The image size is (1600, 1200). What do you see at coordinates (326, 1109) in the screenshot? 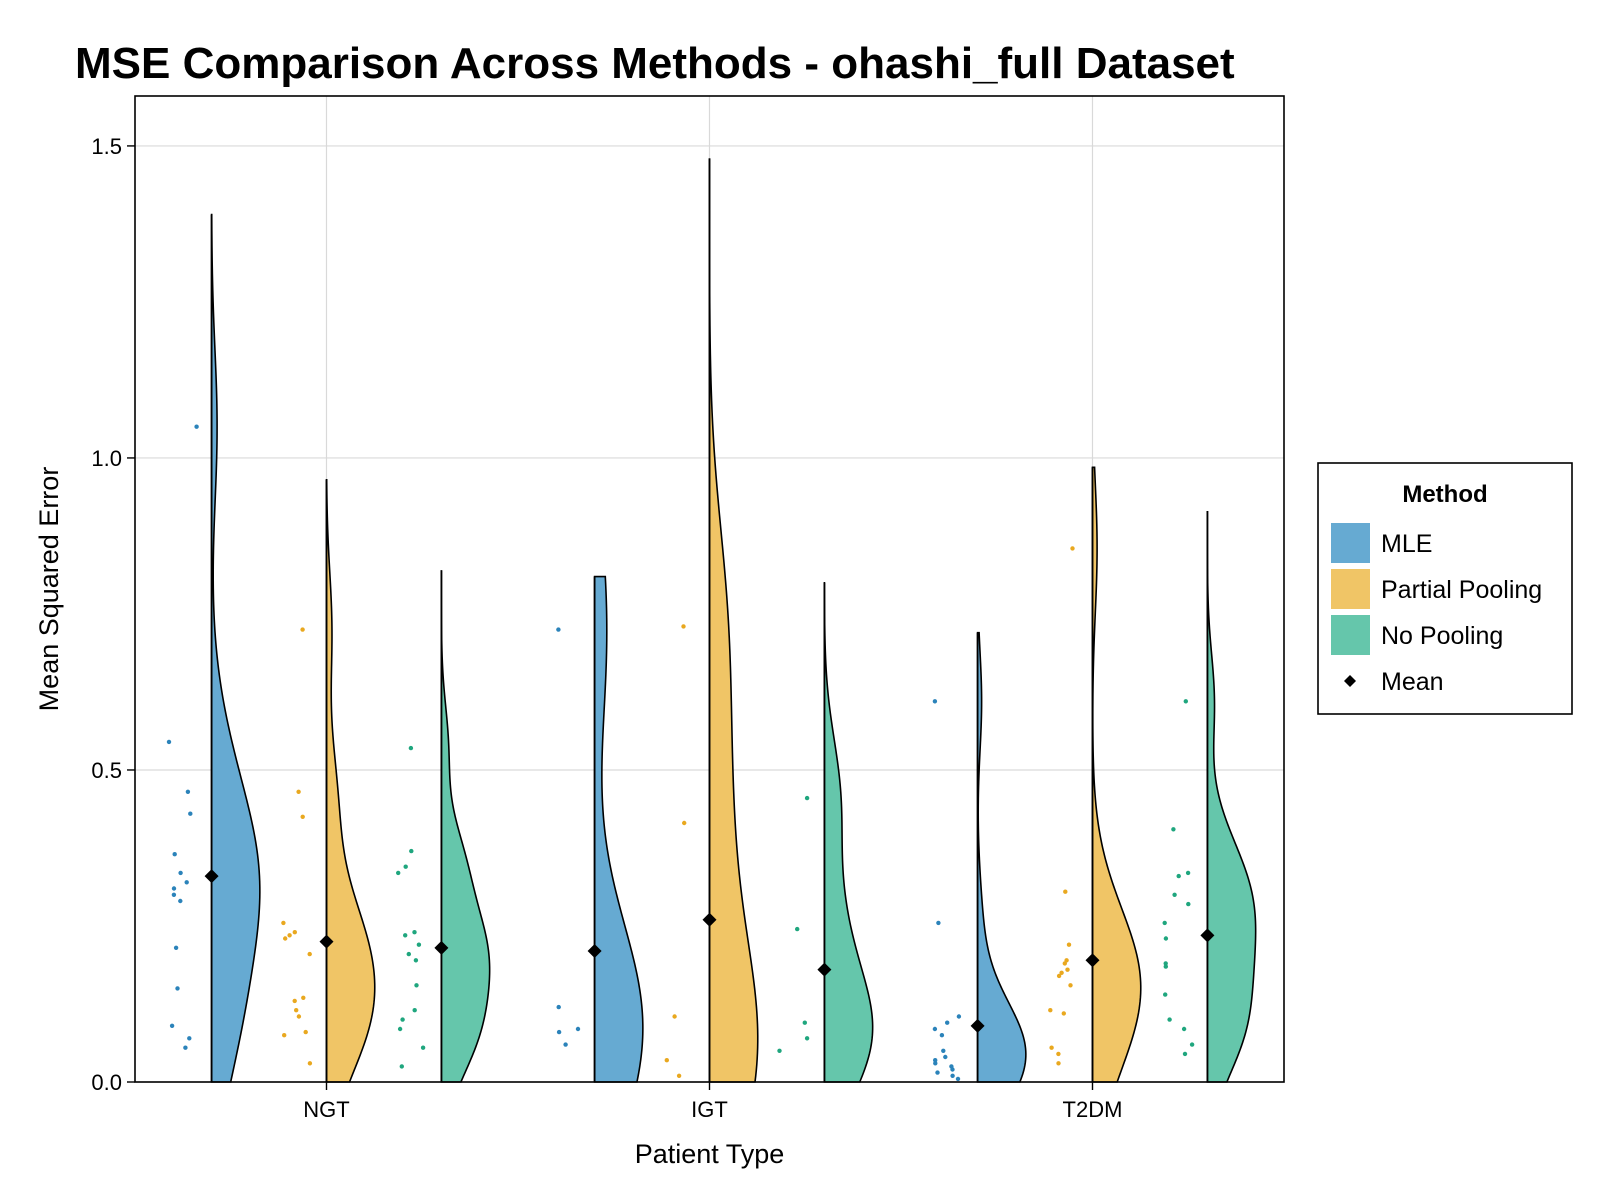
I see `x-tick-label: NGT` at bounding box center [326, 1109].